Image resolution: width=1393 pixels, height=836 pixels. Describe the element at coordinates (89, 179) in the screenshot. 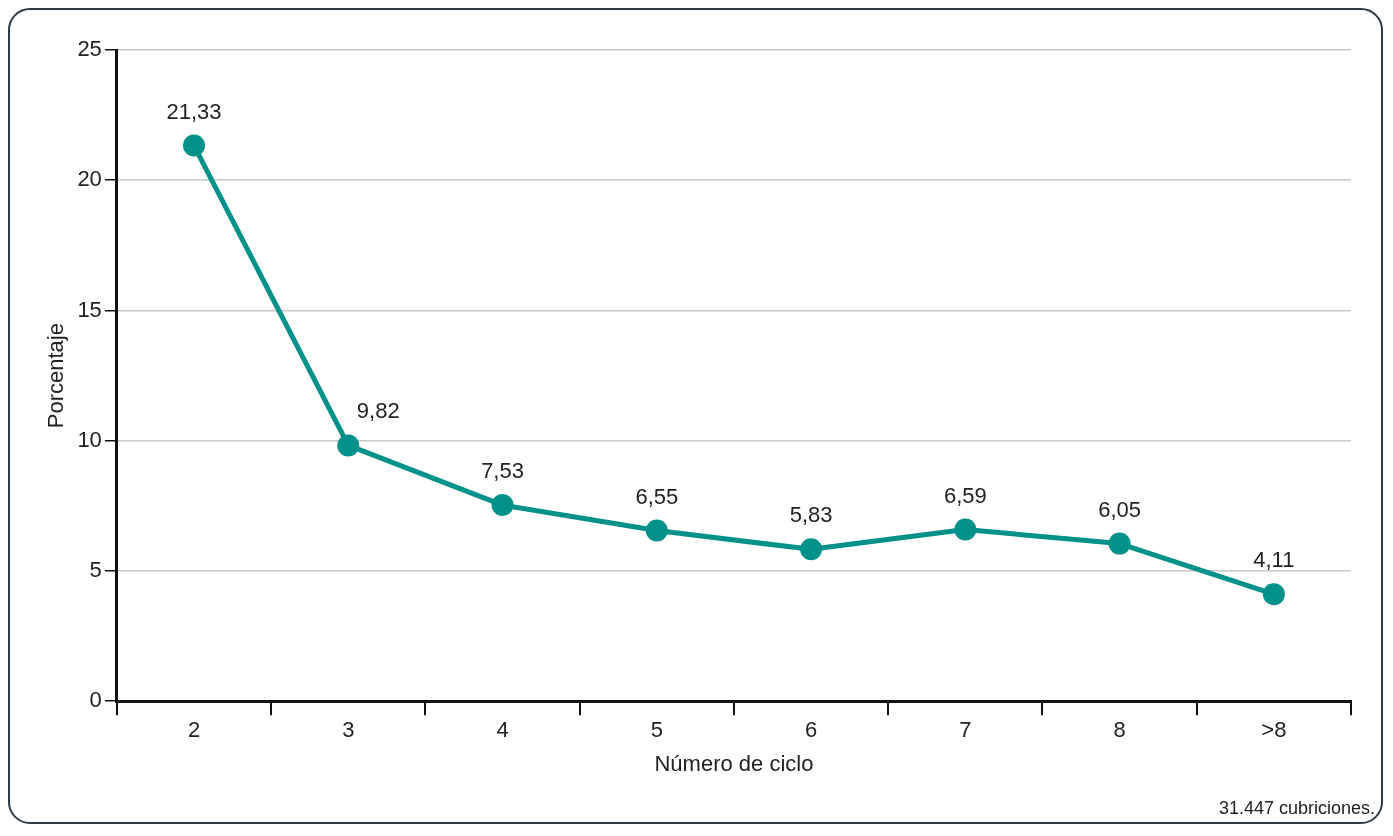

I see `y-tick-label: 20` at that location.